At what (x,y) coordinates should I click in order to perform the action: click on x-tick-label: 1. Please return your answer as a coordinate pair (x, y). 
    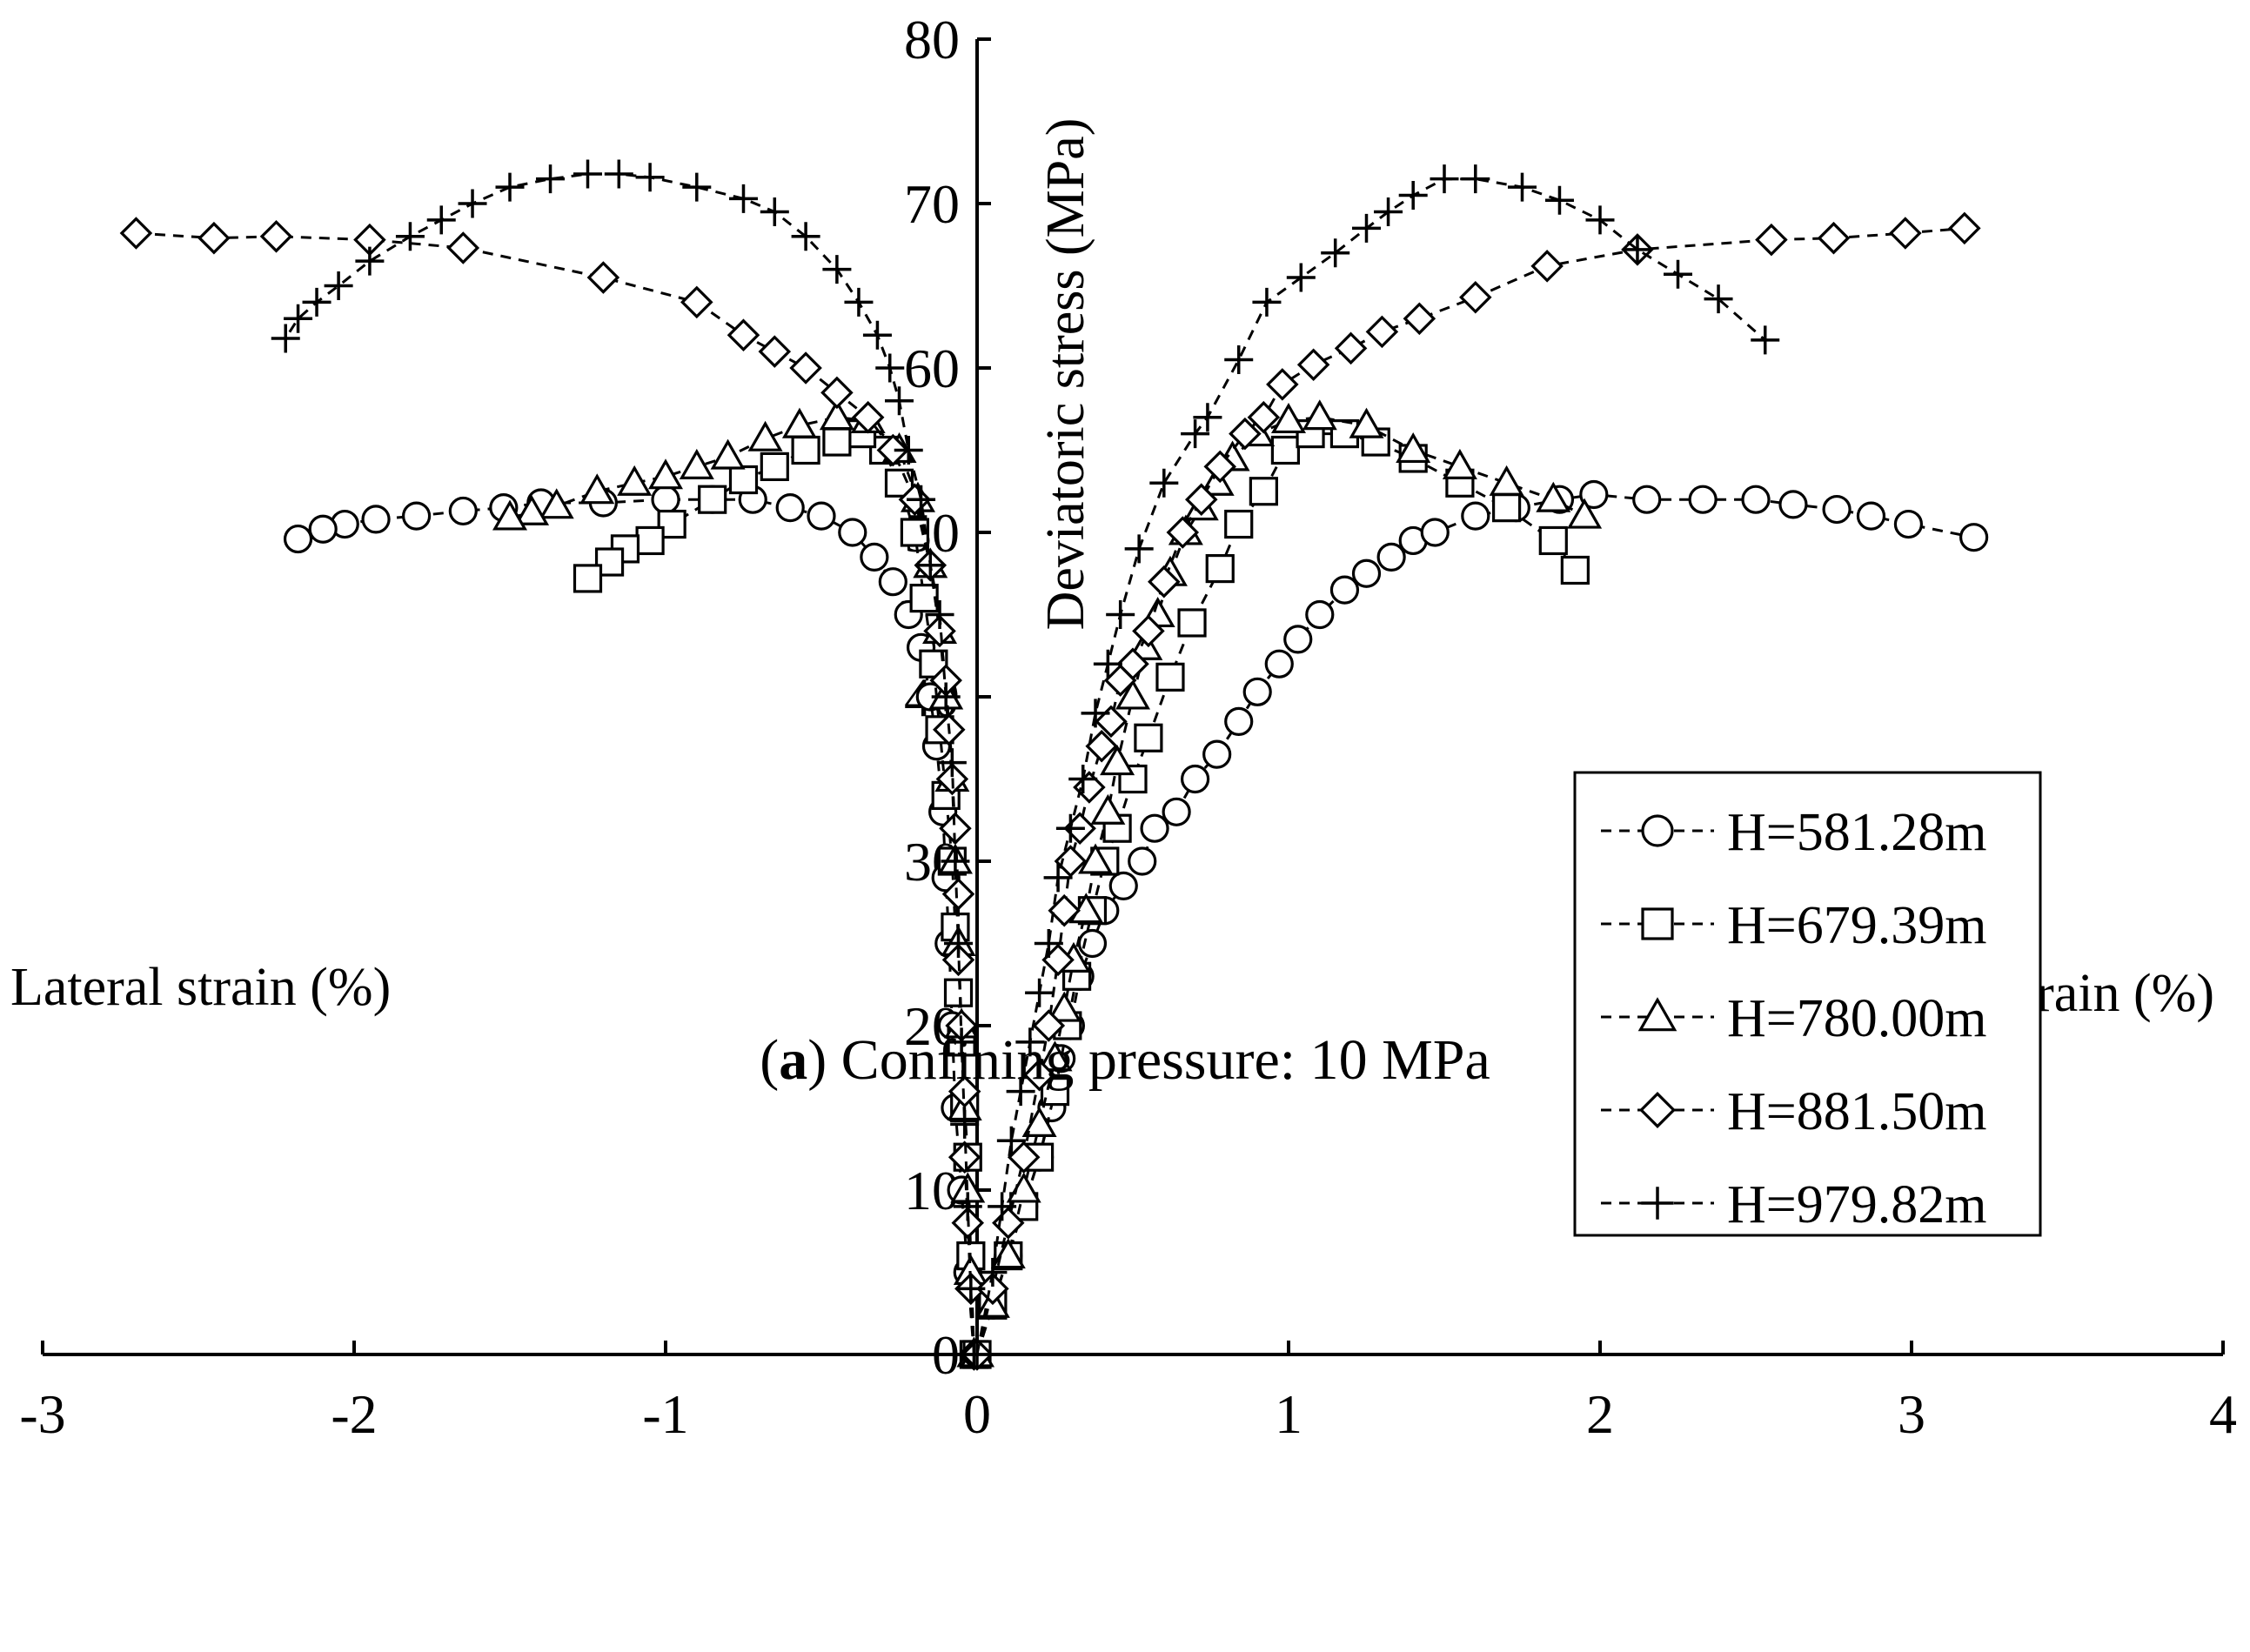
    Looking at the image, I should click on (1288, 1414).